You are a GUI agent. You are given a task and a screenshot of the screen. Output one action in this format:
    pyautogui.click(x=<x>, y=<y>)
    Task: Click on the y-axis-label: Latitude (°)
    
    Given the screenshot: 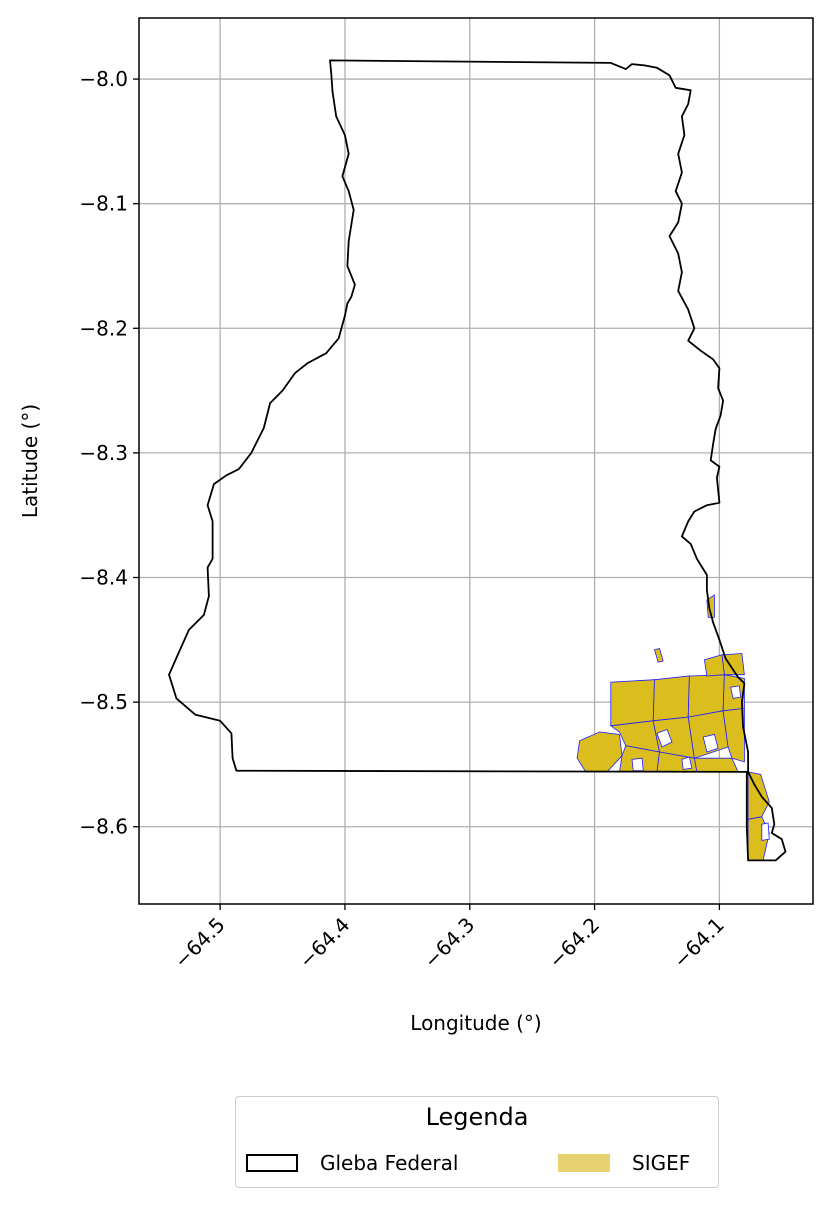 What is the action you would take?
    pyautogui.click(x=30, y=461)
    